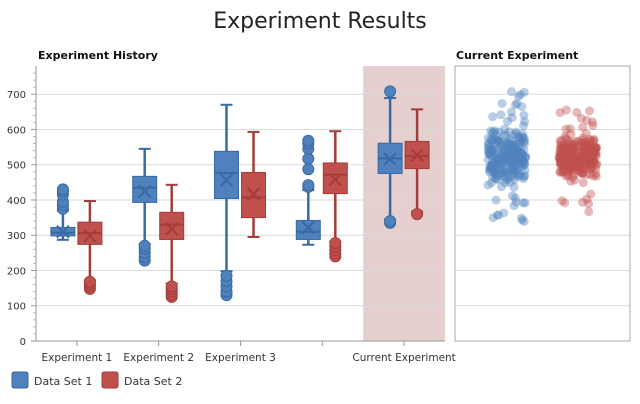 The height and width of the screenshot is (404, 640). I want to click on y-tick-label: 700, so click(16, 95).